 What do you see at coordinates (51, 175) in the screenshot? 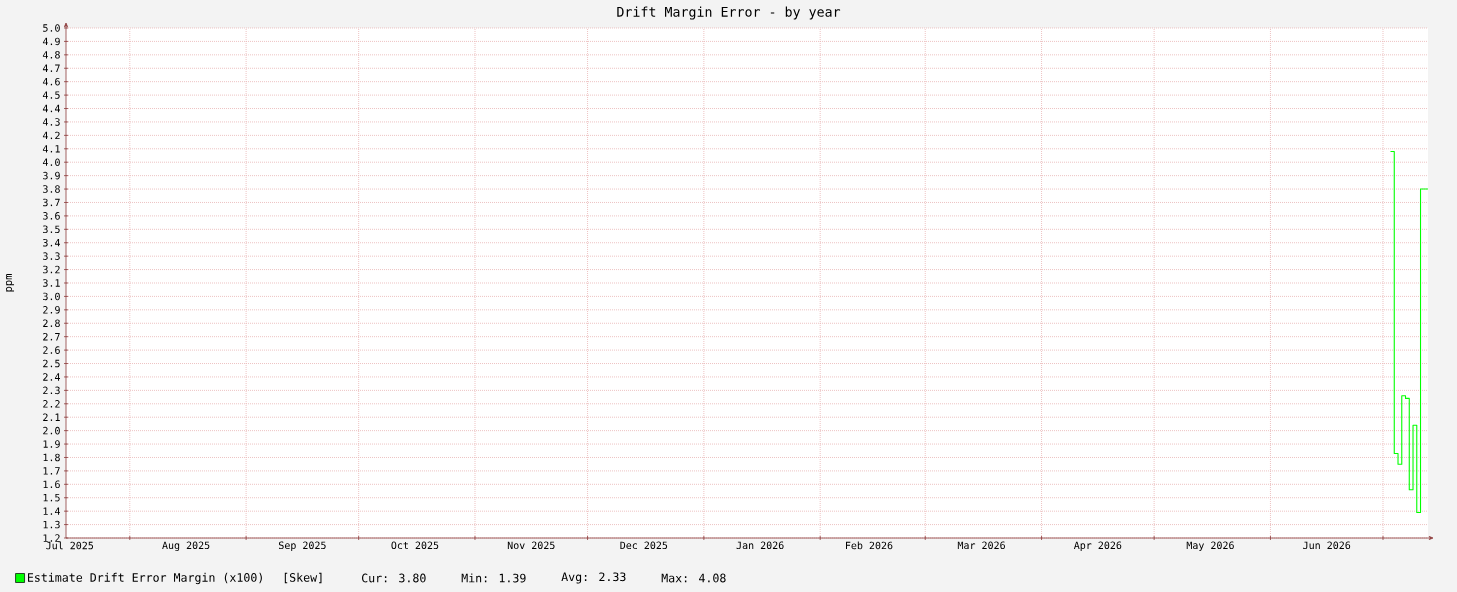
I see `y-tick-label: 3.9` at bounding box center [51, 175].